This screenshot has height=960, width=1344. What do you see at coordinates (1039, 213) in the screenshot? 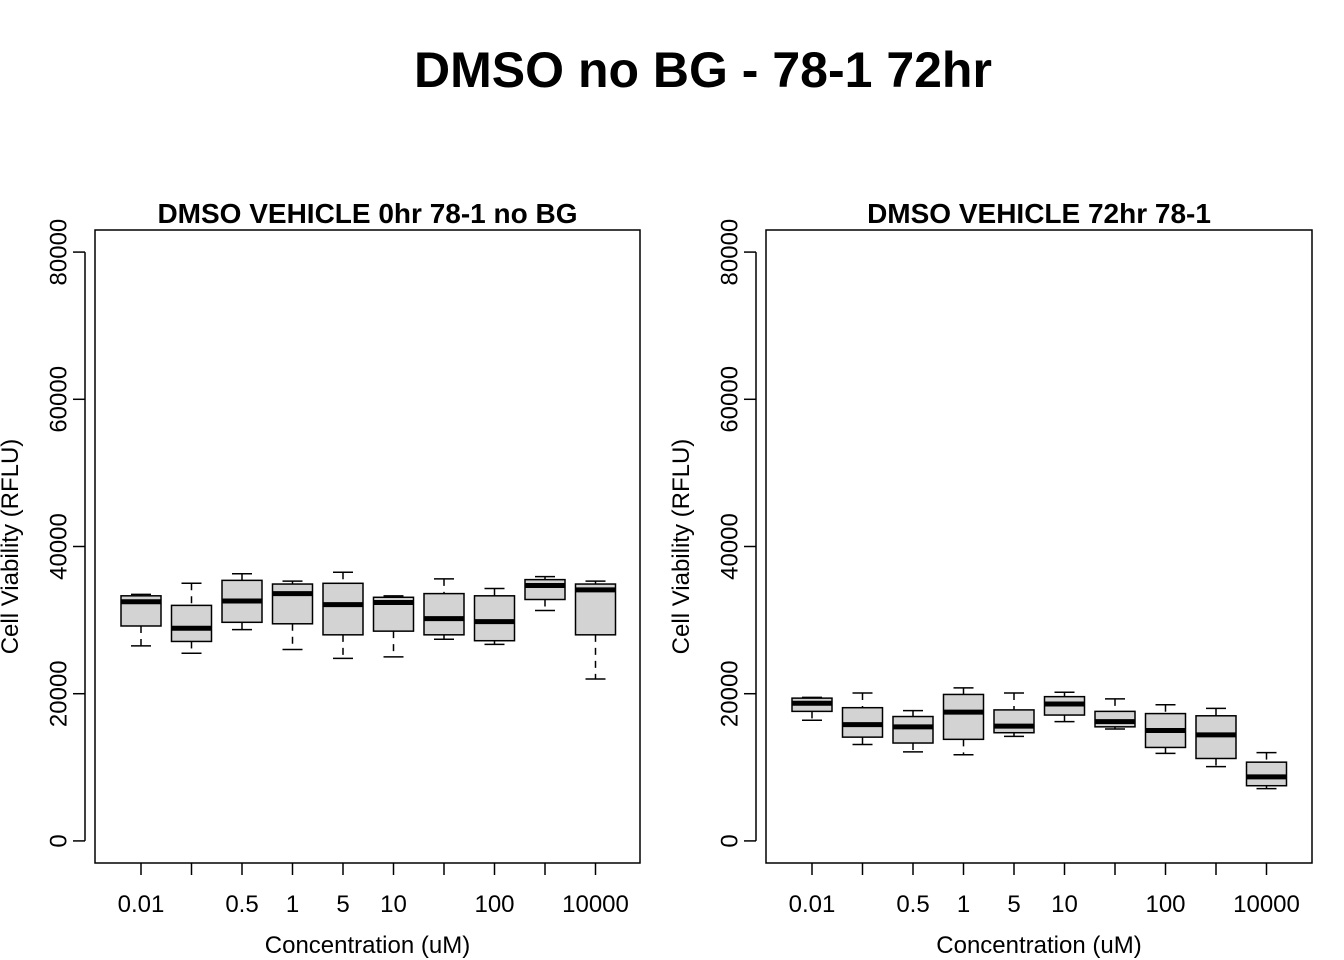
I see `panel-title: DMSO VEHICLE 72hr 78-1` at bounding box center [1039, 213].